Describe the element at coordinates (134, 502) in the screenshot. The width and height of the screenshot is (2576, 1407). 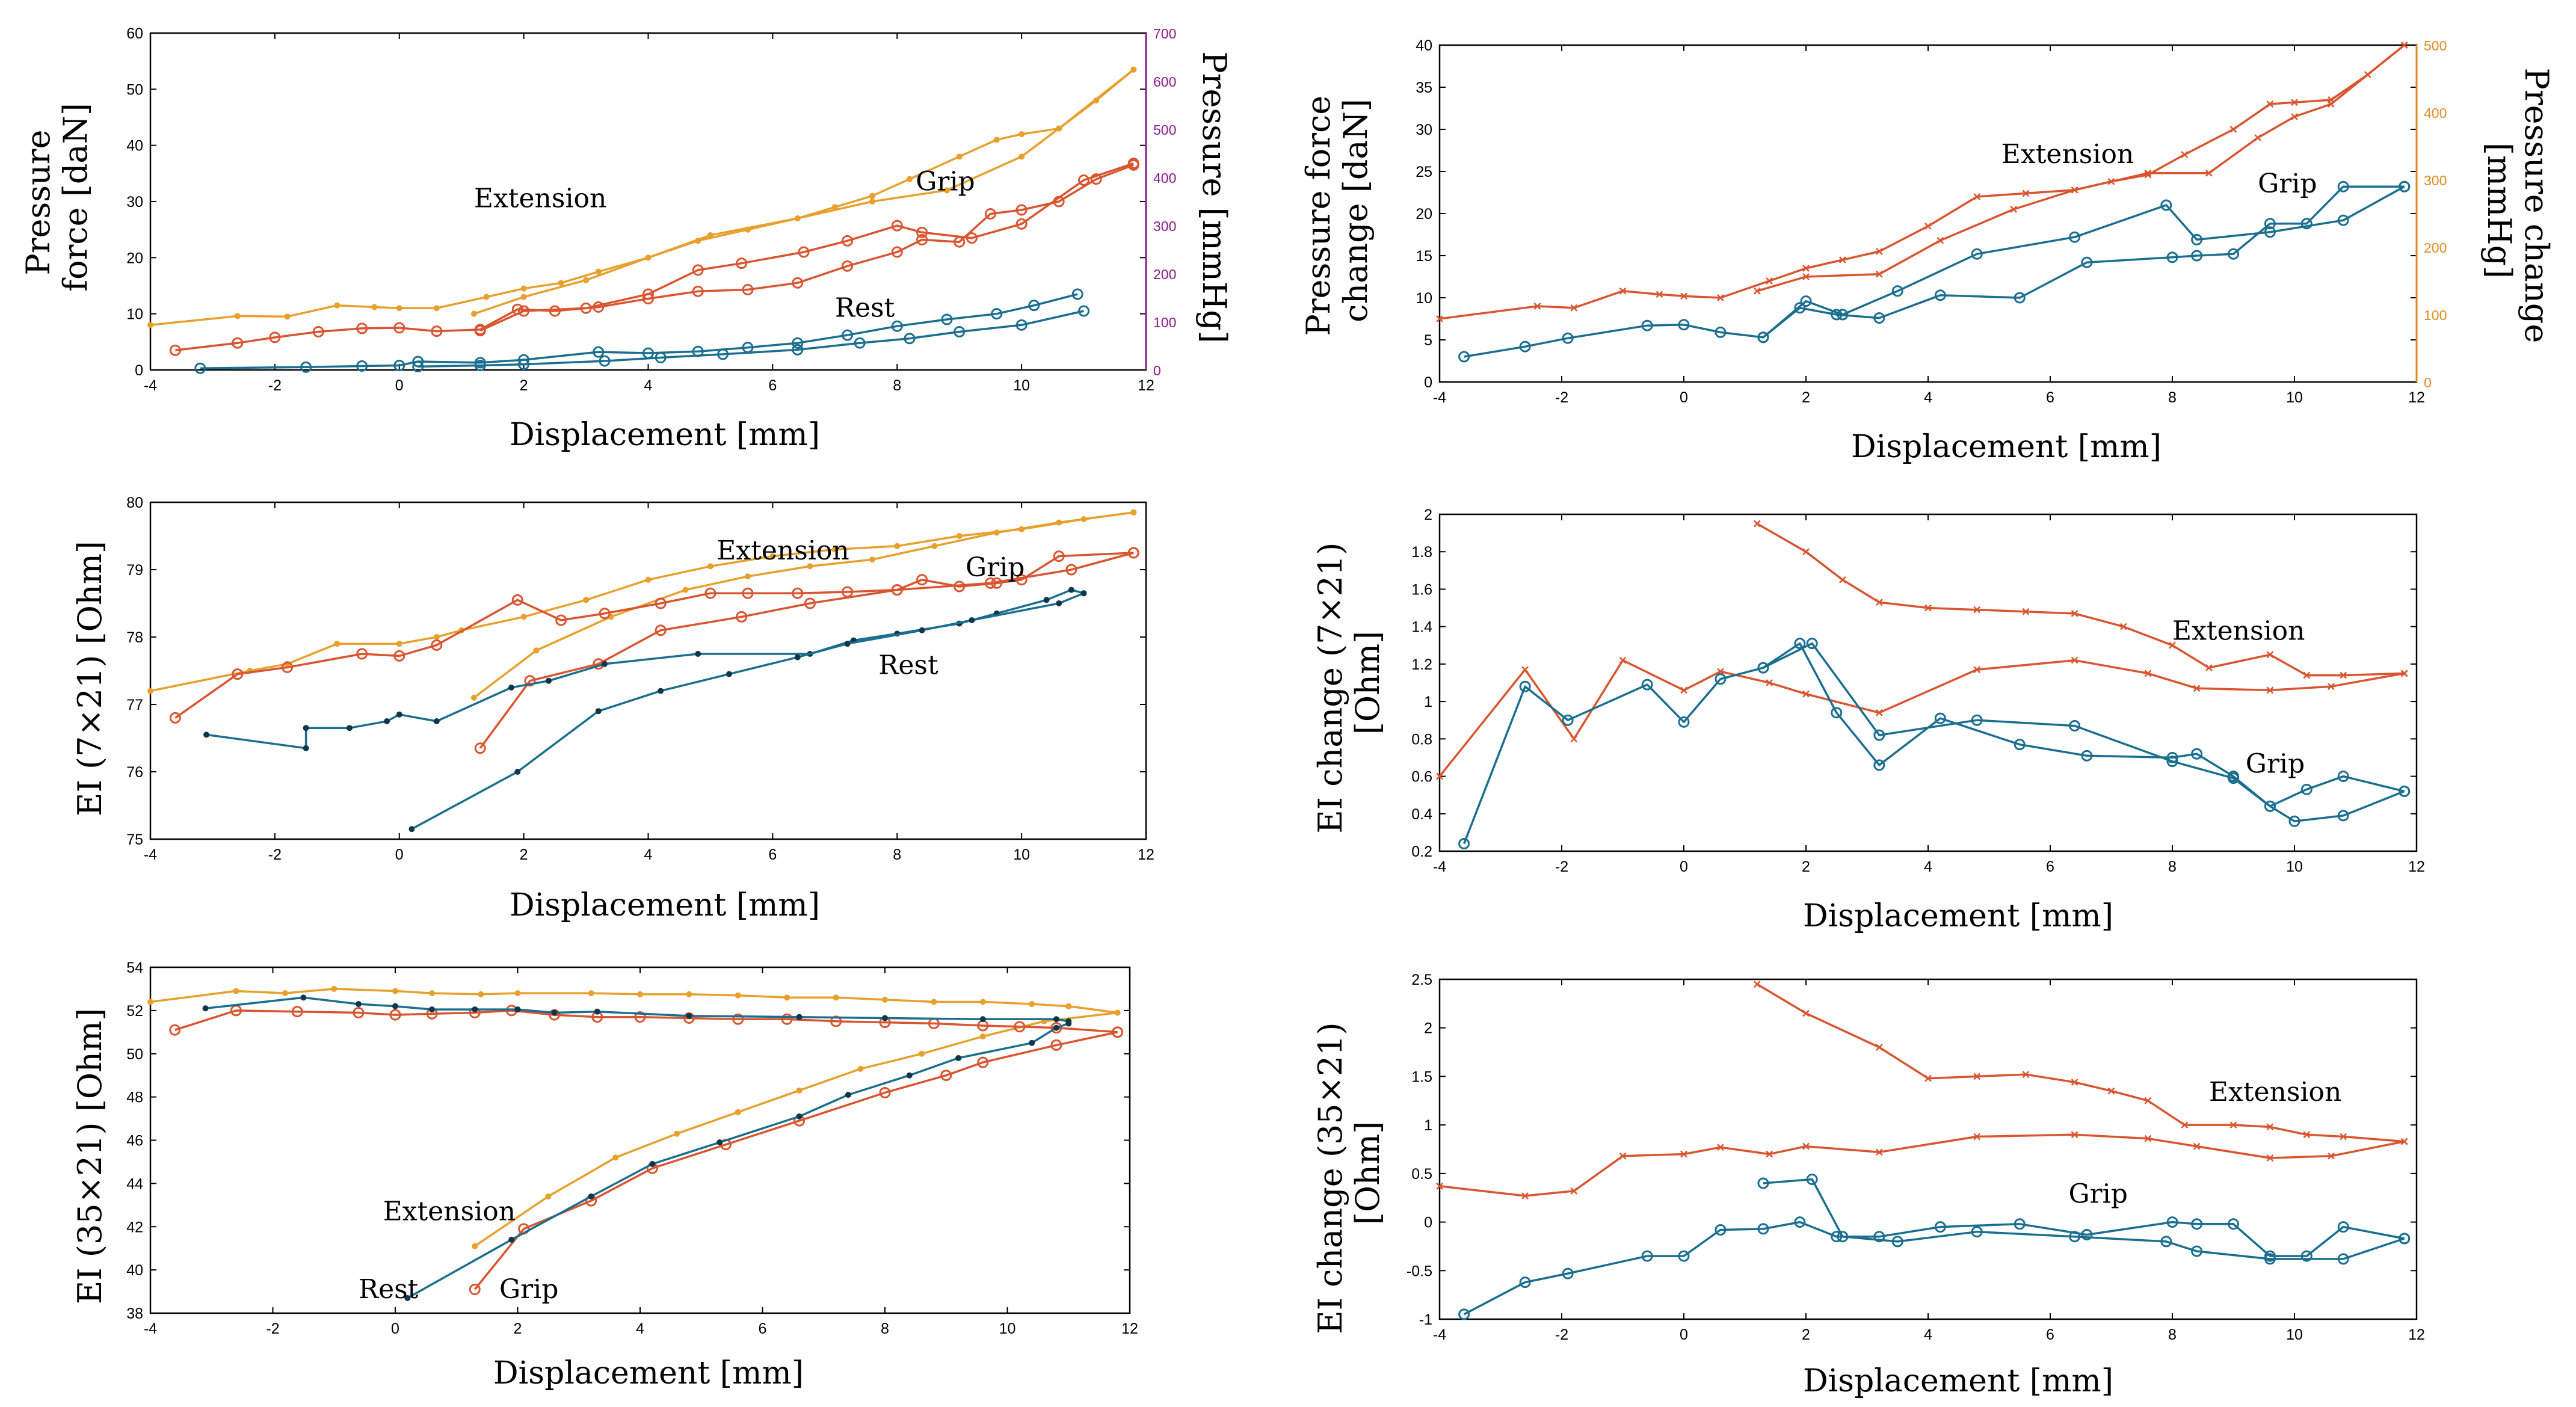
I see `y-tick-label: 80` at that location.